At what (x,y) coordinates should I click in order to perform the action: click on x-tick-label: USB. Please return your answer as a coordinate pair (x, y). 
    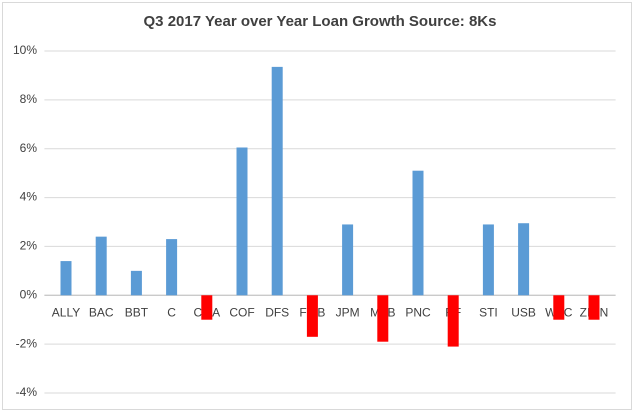
    Looking at the image, I should click on (523, 312).